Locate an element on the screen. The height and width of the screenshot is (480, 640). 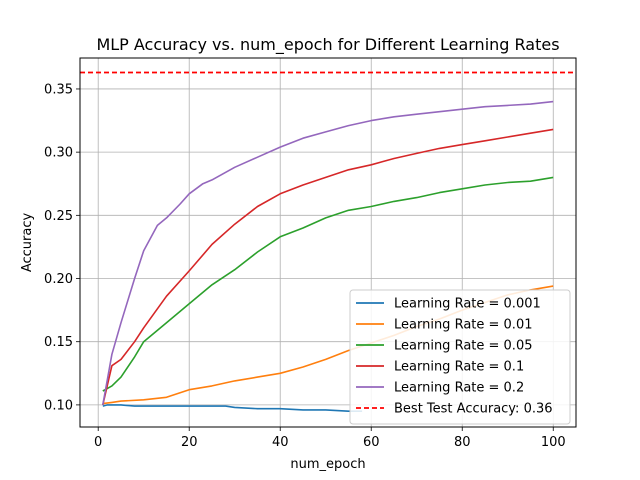
series-line is located at coordinates (232, 408).